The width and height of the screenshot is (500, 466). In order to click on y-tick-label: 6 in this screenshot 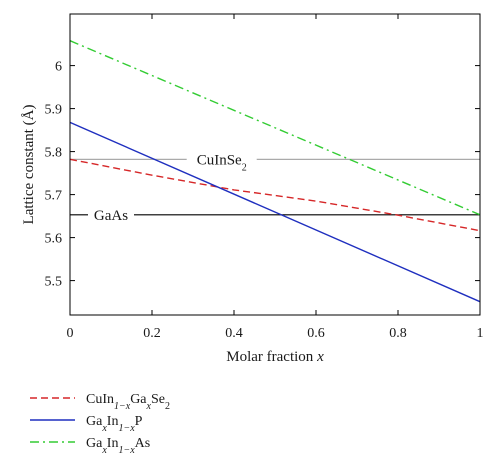, I will do `click(58, 67)`.